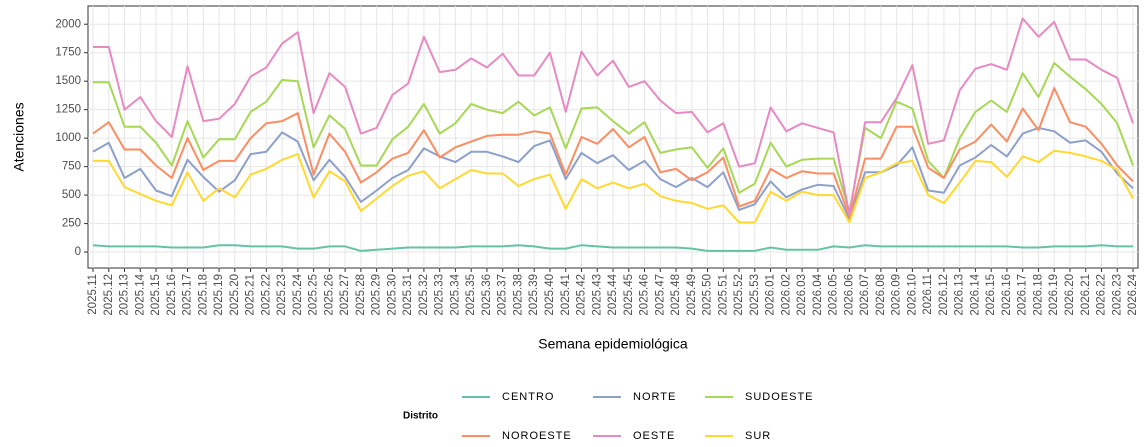 The height and width of the screenshot is (447, 1144). What do you see at coordinates (849, 295) in the screenshot?
I see `x-tick-label: 2026.06` at bounding box center [849, 295].